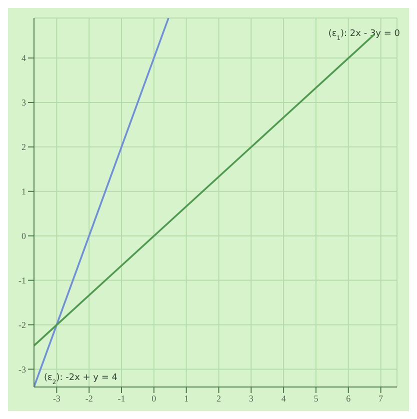 The image size is (417, 419). I want to click on y-tick-label: 1, so click(24, 191).